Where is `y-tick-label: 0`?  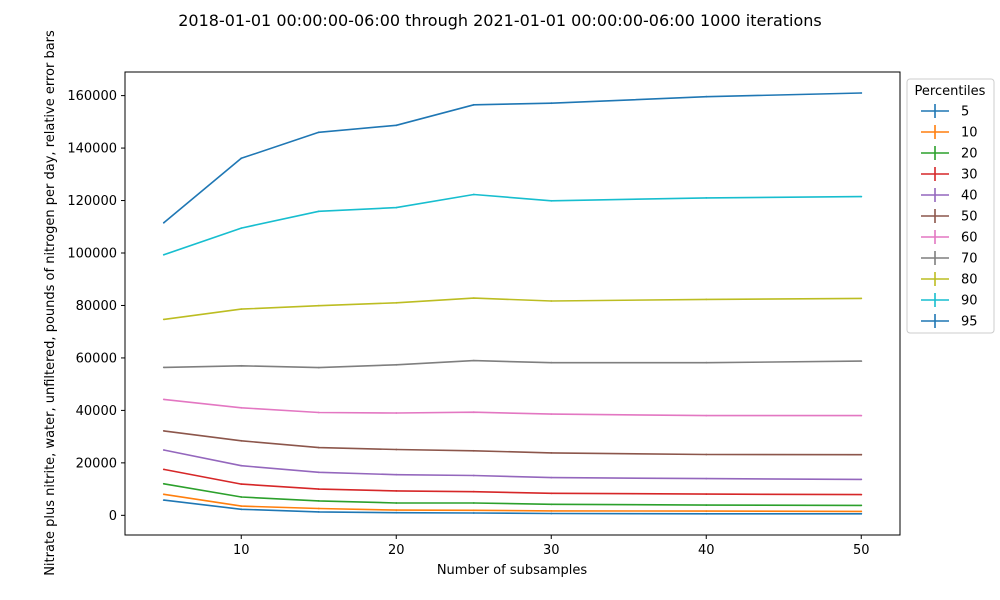
y-tick-label: 0 is located at coordinates (113, 516).